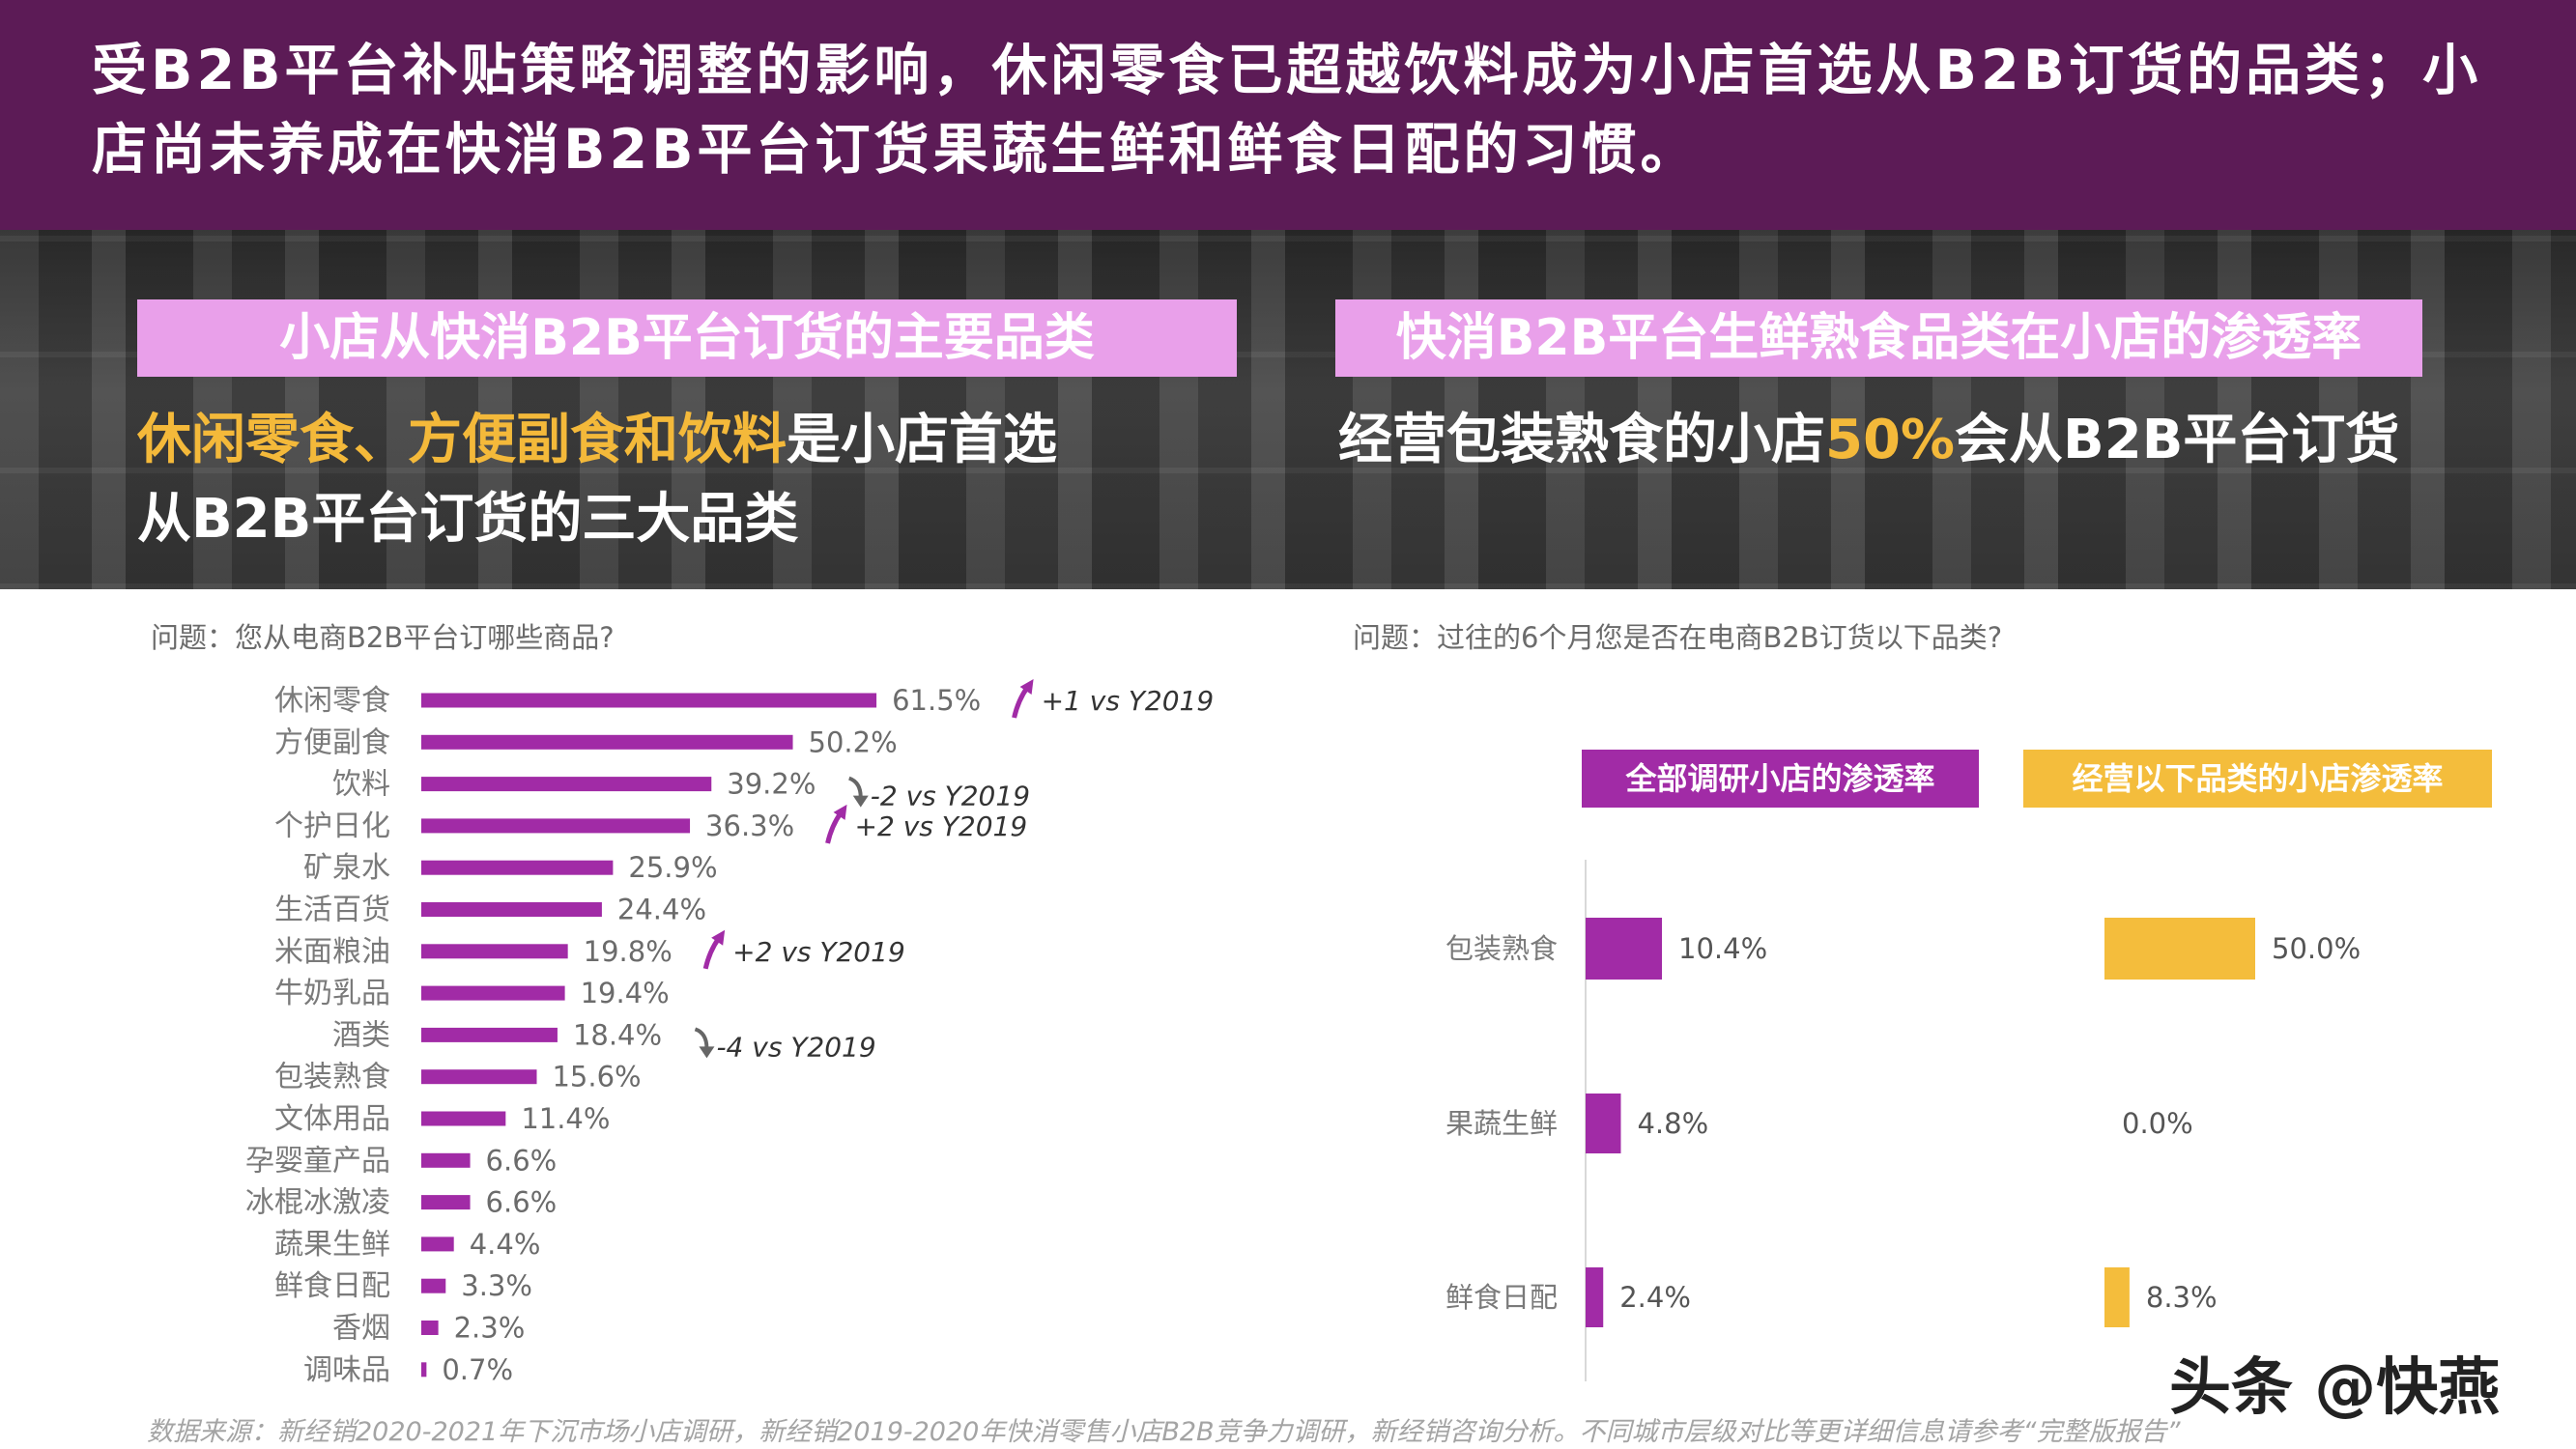  I want to click on value-label: 11.4%, so click(566, 1118).